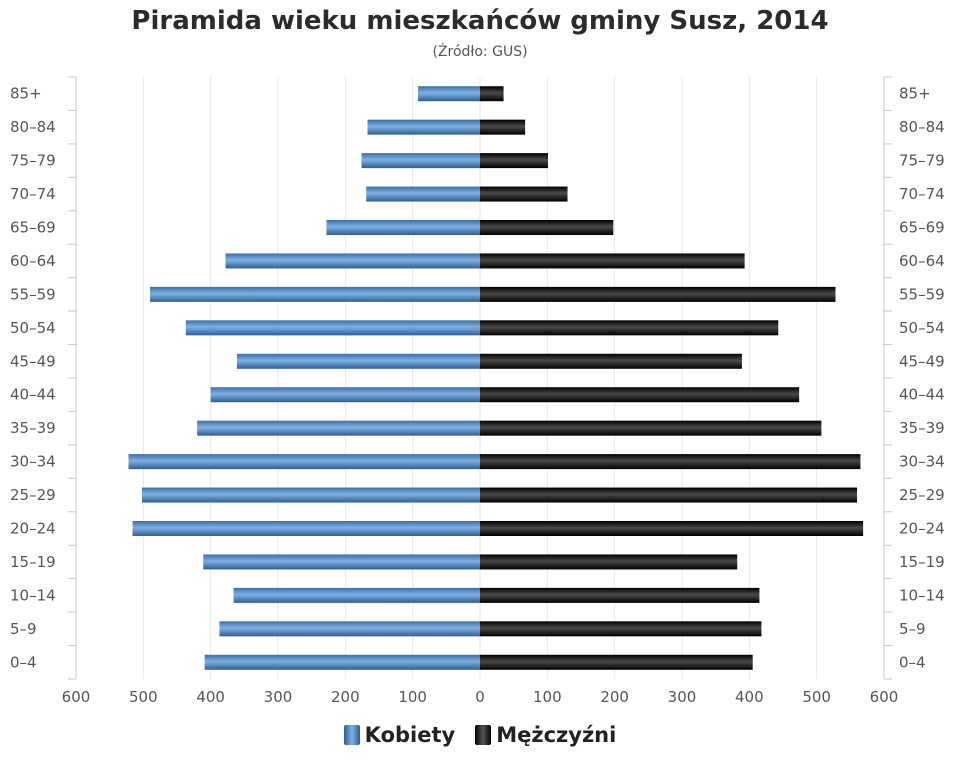 This screenshot has height=768, width=960. What do you see at coordinates (480, 52) in the screenshot?
I see `chart-subtitle: (Źródło: GUS)` at bounding box center [480, 52].